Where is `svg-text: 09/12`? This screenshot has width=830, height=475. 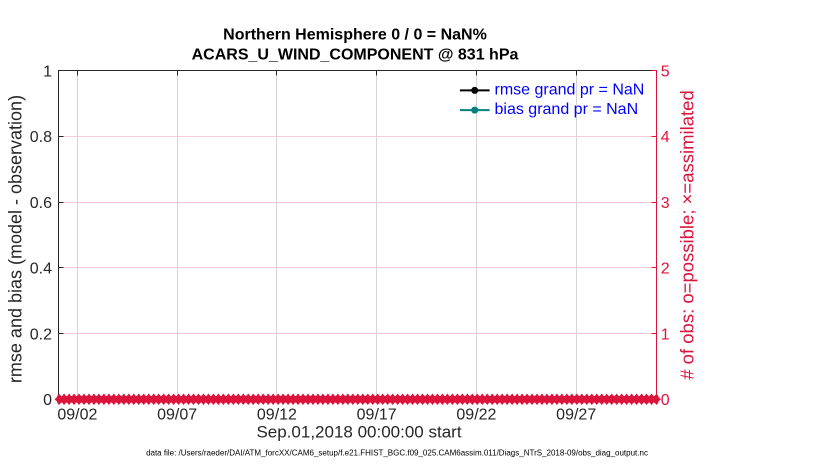
svg-text: 09/12 is located at coordinates (277, 415).